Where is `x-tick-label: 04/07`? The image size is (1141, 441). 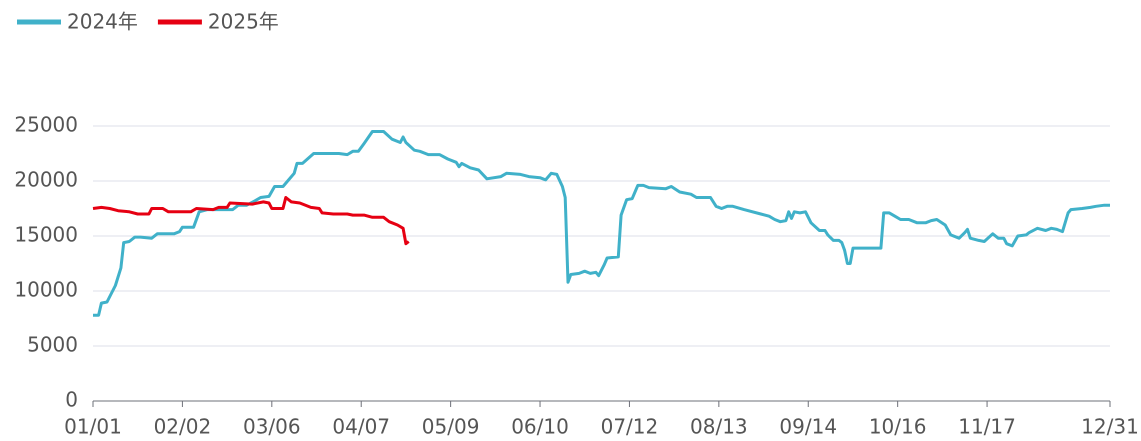 x-tick-label: 04/07 is located at coordinates (361, 427).